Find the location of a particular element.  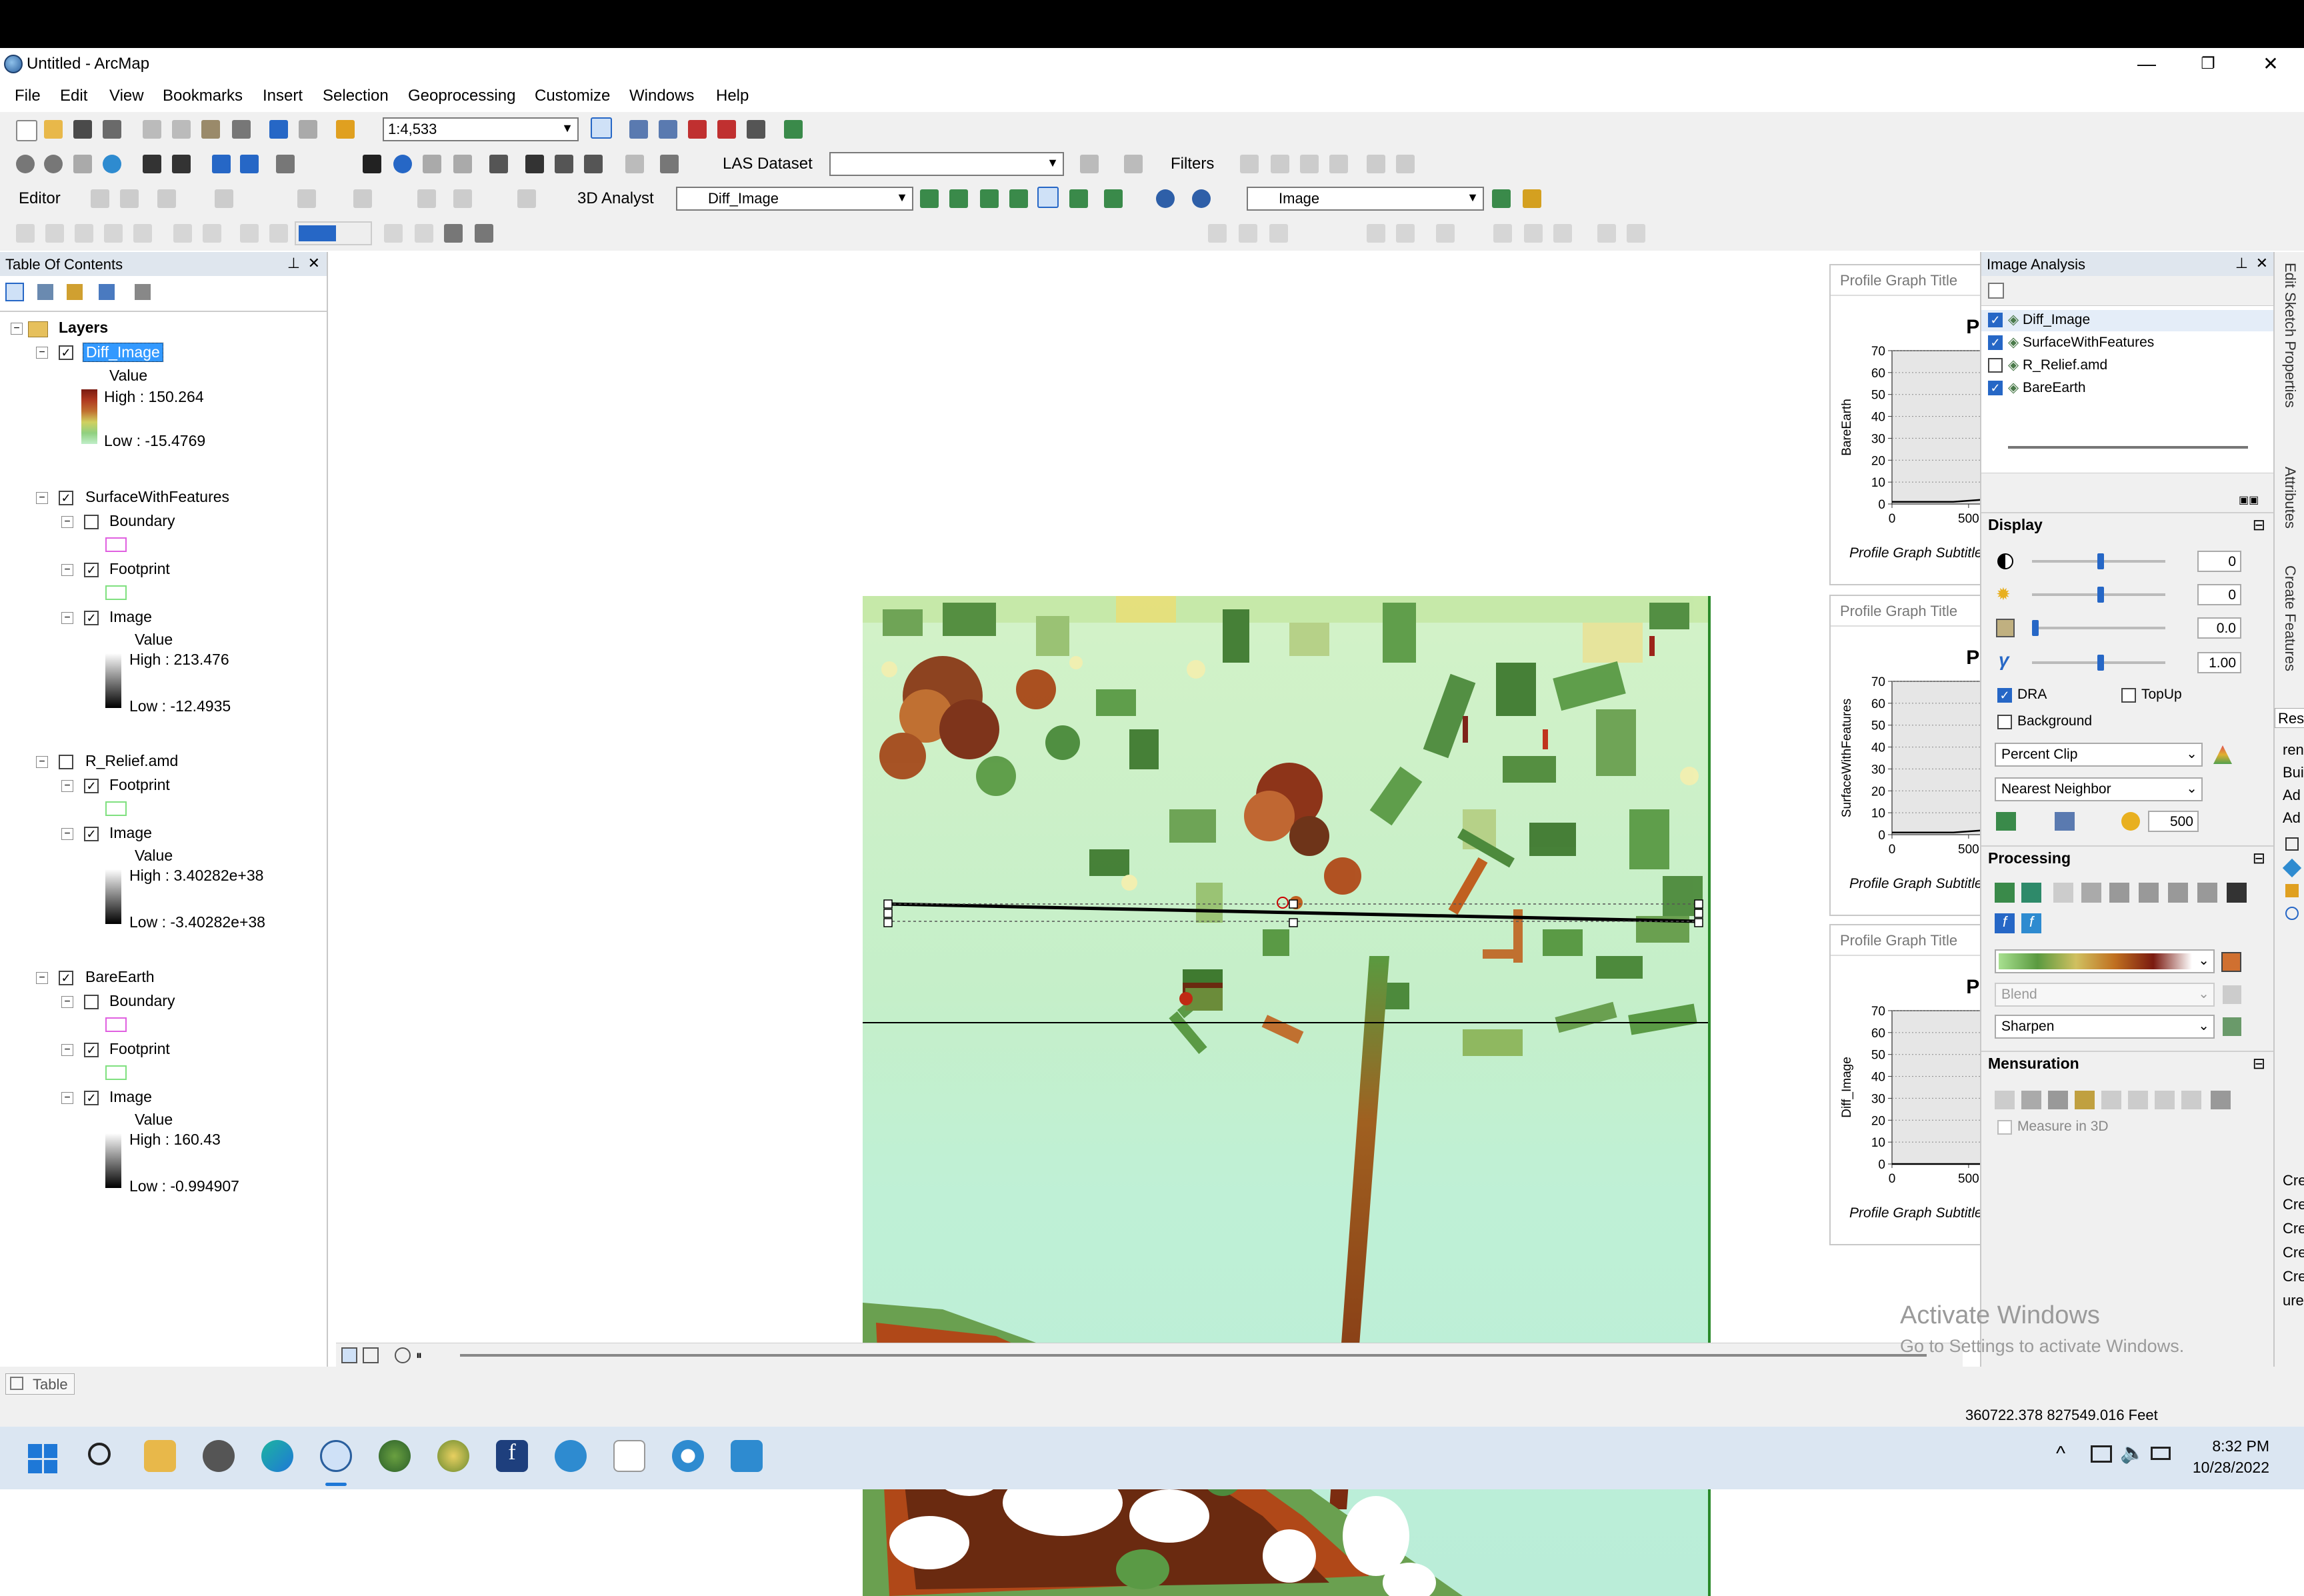

straight-segment-icon is located at coordinates (166, 198).